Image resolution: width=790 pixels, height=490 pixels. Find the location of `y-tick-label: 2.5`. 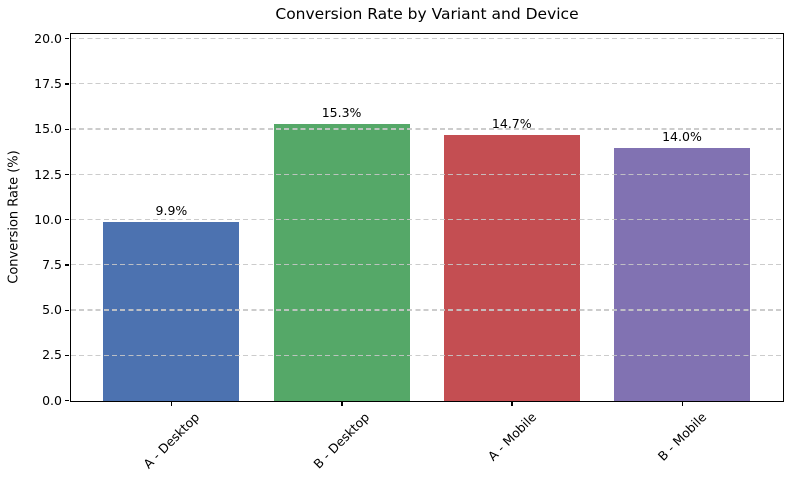

y-tick-label: 2.5 is located at coordinates (52, 355).